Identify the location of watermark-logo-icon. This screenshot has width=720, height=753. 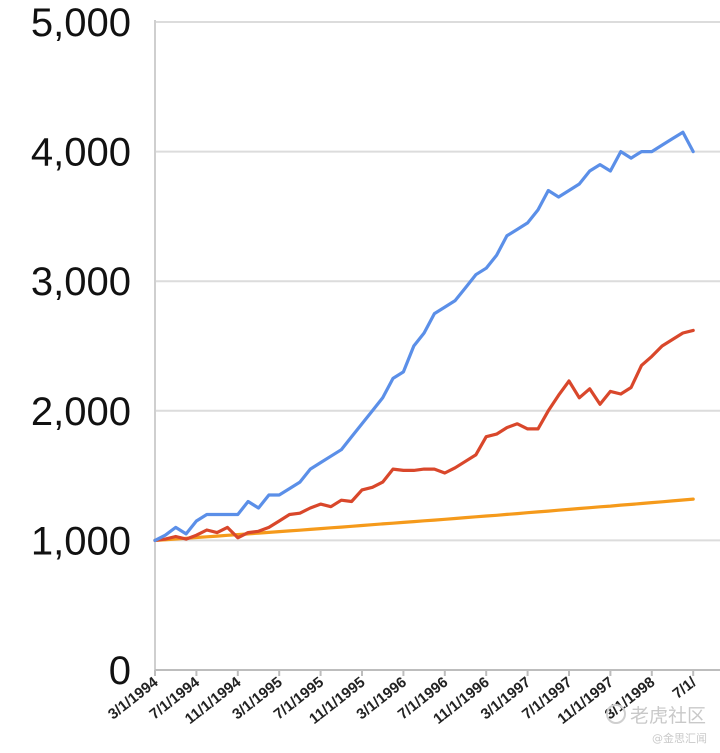
(616, 714).